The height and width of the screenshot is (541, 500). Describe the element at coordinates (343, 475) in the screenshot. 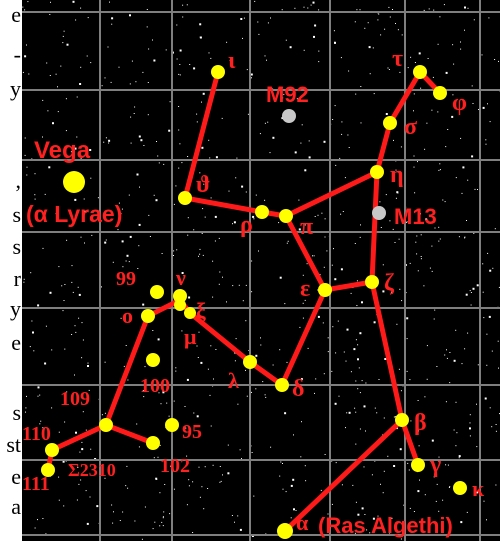

I see `constellation-line` at that location.